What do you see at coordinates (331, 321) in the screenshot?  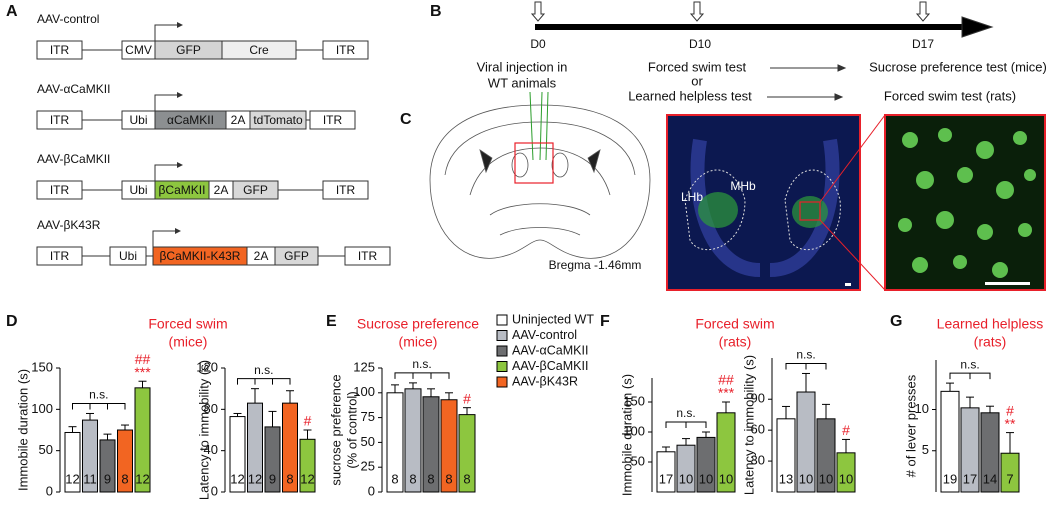 I see `panel-label: E` at bounding box center [331, 321].